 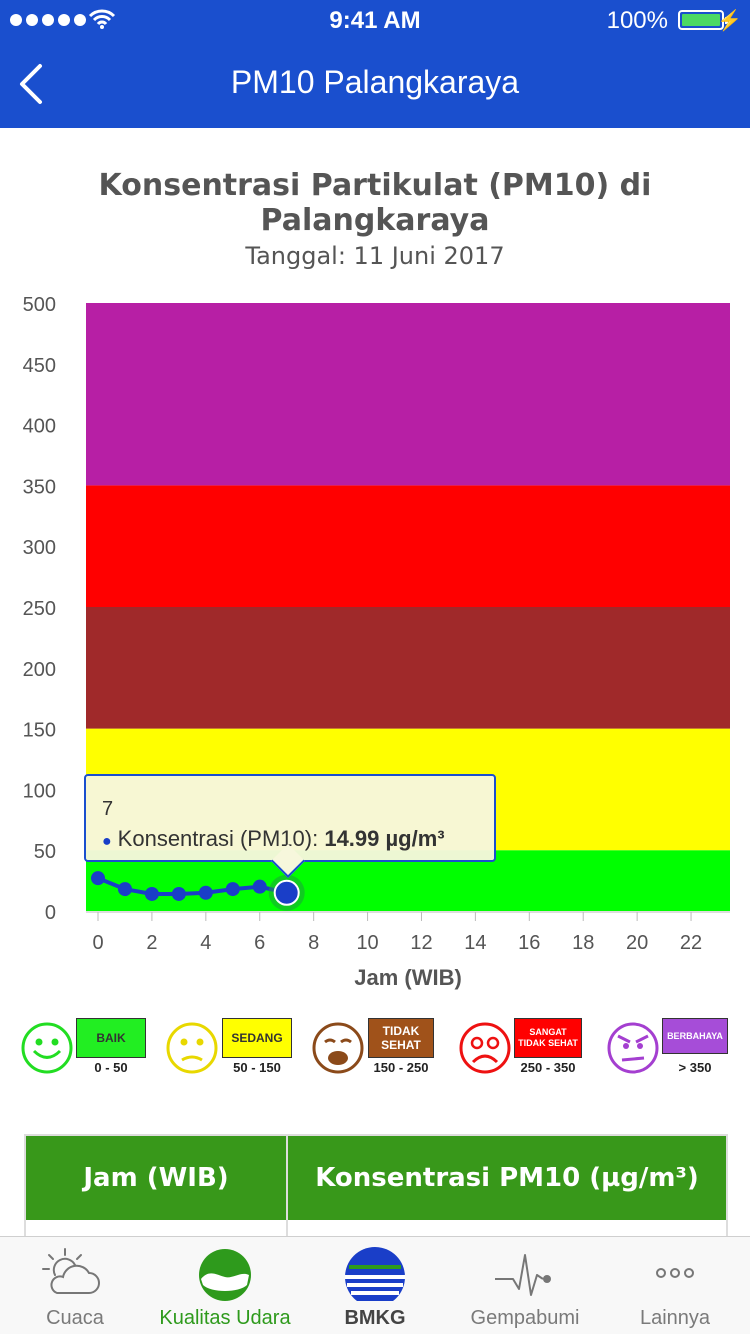 I want to click on chart-subtitle: Tanggal: 11 Juni 2017, so click(x=375, y=256).